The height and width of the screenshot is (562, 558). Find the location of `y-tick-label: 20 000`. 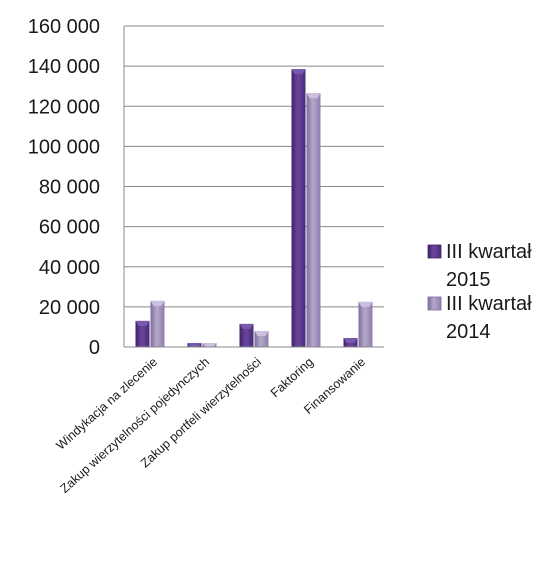

y-tick-label: 20 000 is located at coordinates (69, 308).